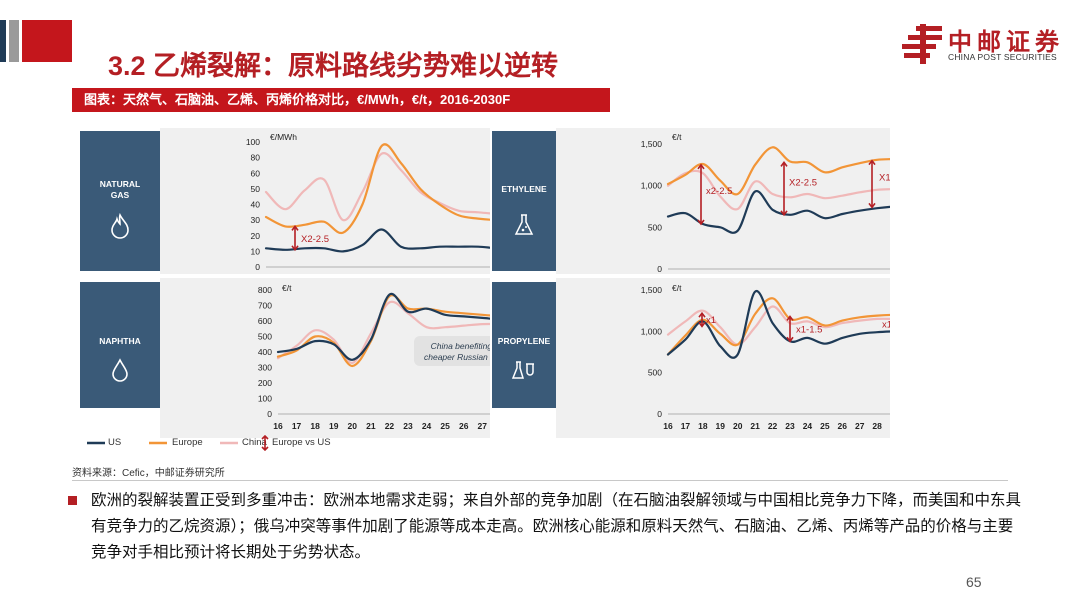  Describe the element at coordinates (96, 443) in the screenshot. I see `legend-us-swatch` at that location.